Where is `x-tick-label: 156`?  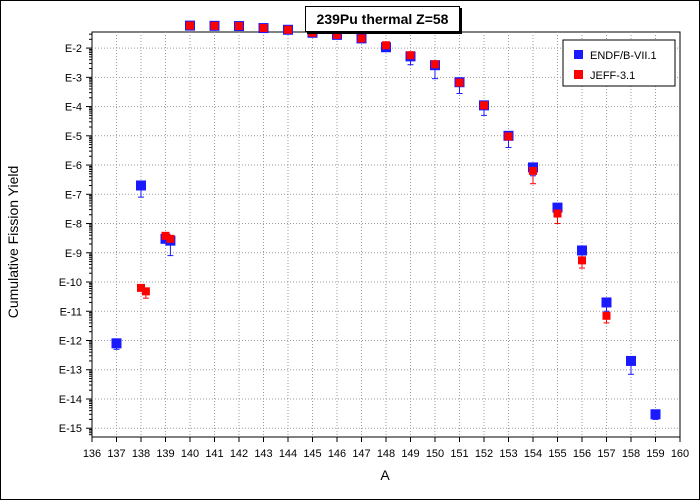
x-tick-label: 156 is located at coordinates (582, 454).